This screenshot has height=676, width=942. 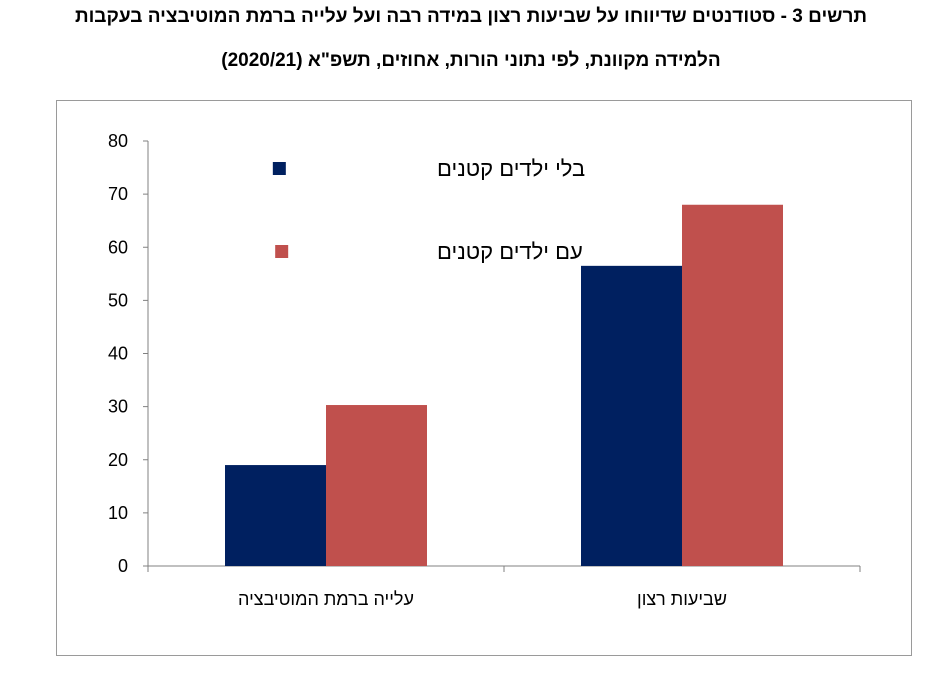 What do you see at coordinates (510, 251) in the screenshot?
I see `legend-label: עם ילדים קטנים` at bounding box center [510, 251].